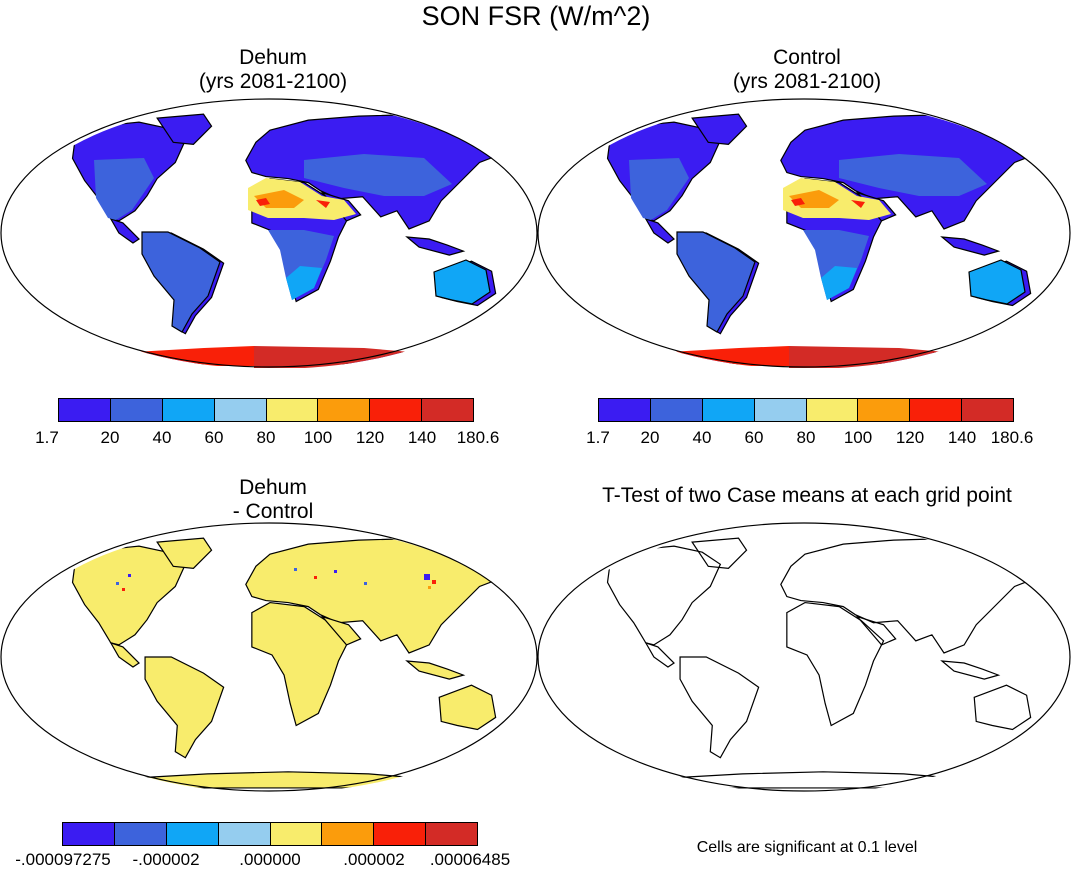 The width and height of the screenshot is (1072, 870). Describe the element at coordinates (124, 189) in the screenshot. I see `dehum-namerica-fill` at that location.